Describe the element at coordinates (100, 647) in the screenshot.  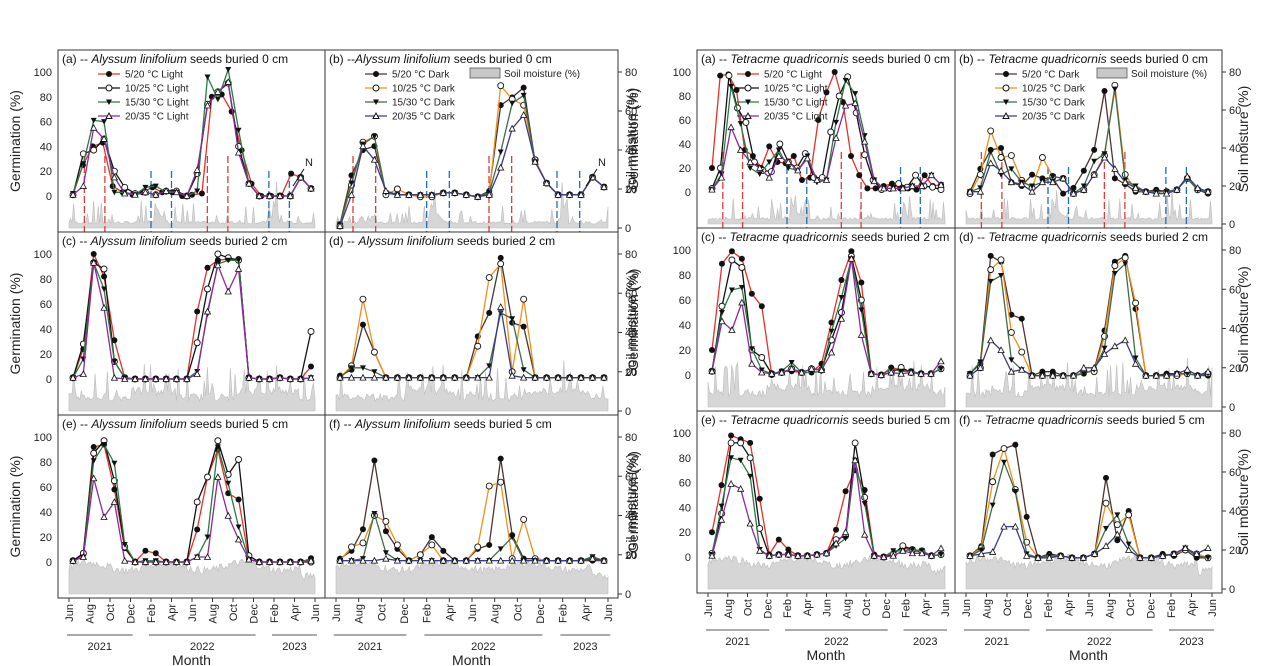
I see `year-label: 2021` at that location.